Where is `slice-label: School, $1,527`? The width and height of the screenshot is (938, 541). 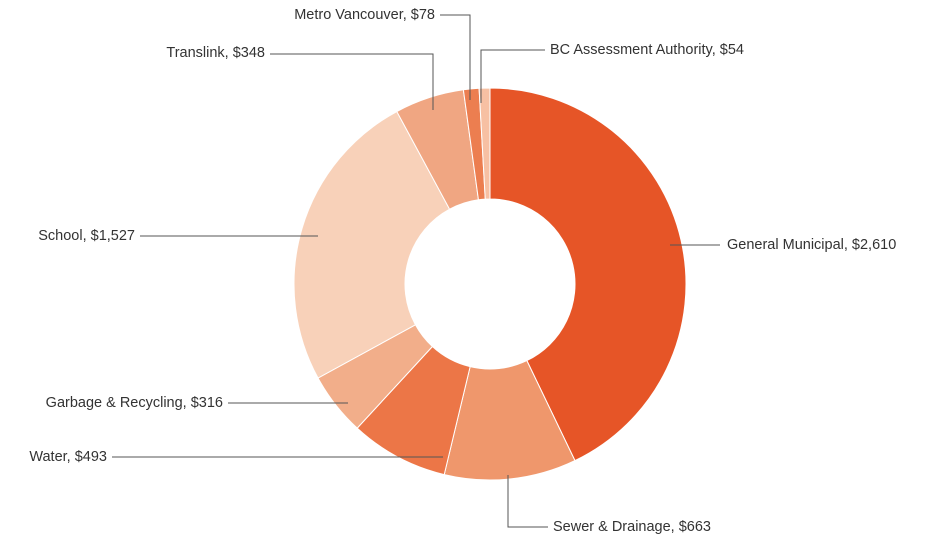 slice-label: School, $1,527 is located at coordinates (86, 236).